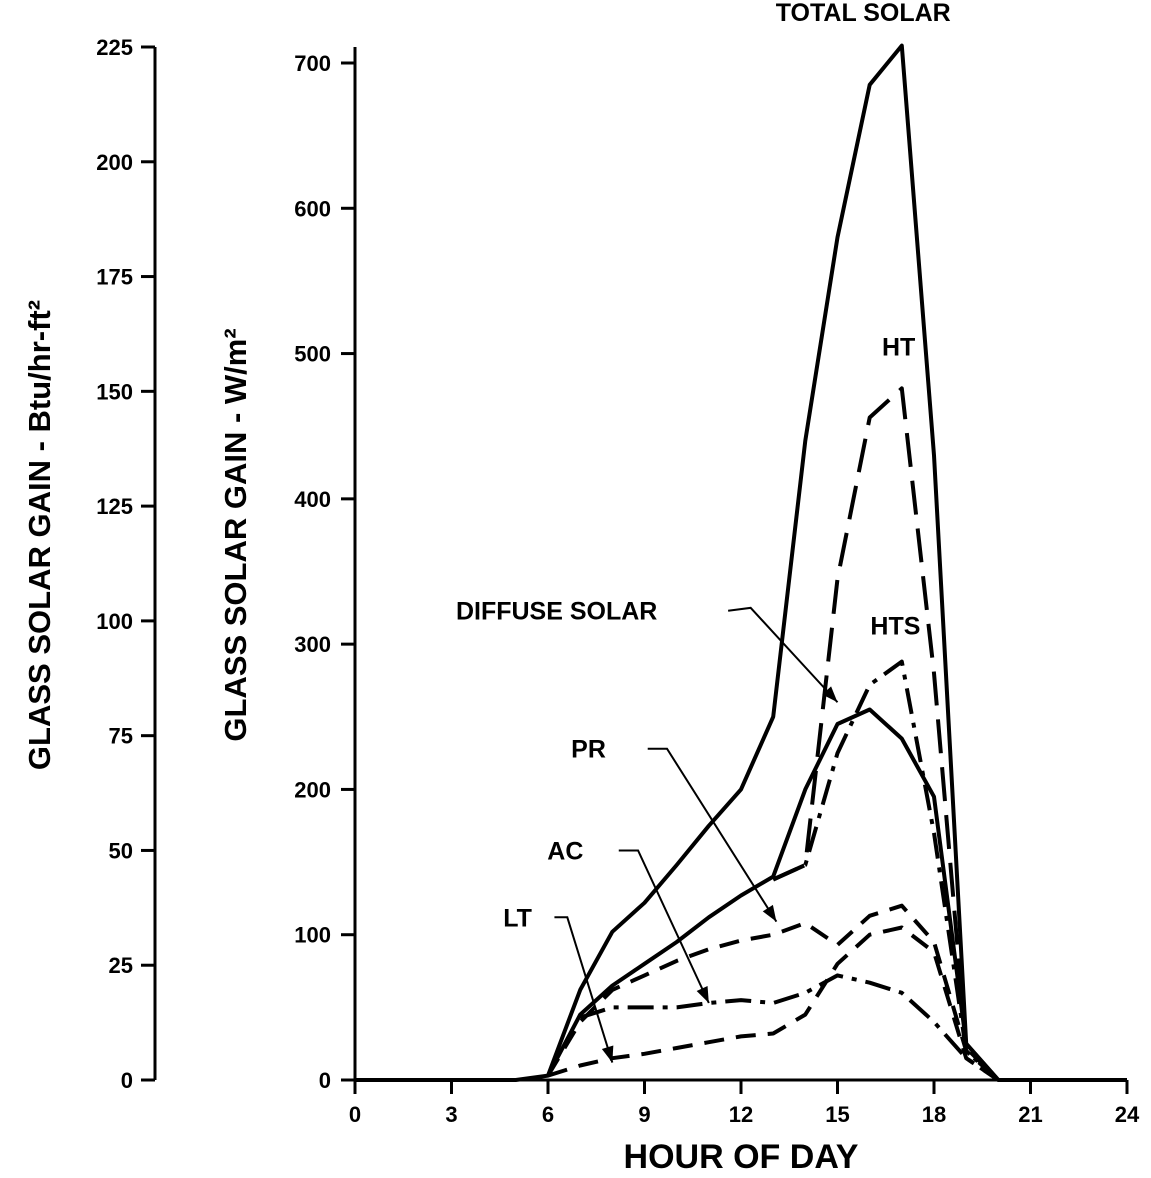  I want to click on left-tick-label: 175, so click(114, 277).